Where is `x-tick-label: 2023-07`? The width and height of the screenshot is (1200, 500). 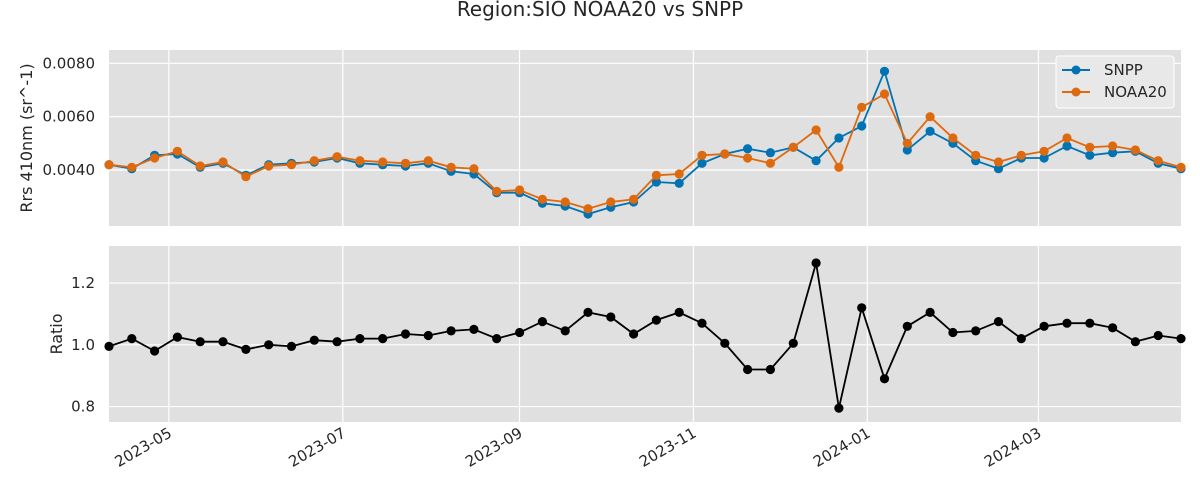
x-tick-label: 2023-07 is located at coordinates (316, 447).